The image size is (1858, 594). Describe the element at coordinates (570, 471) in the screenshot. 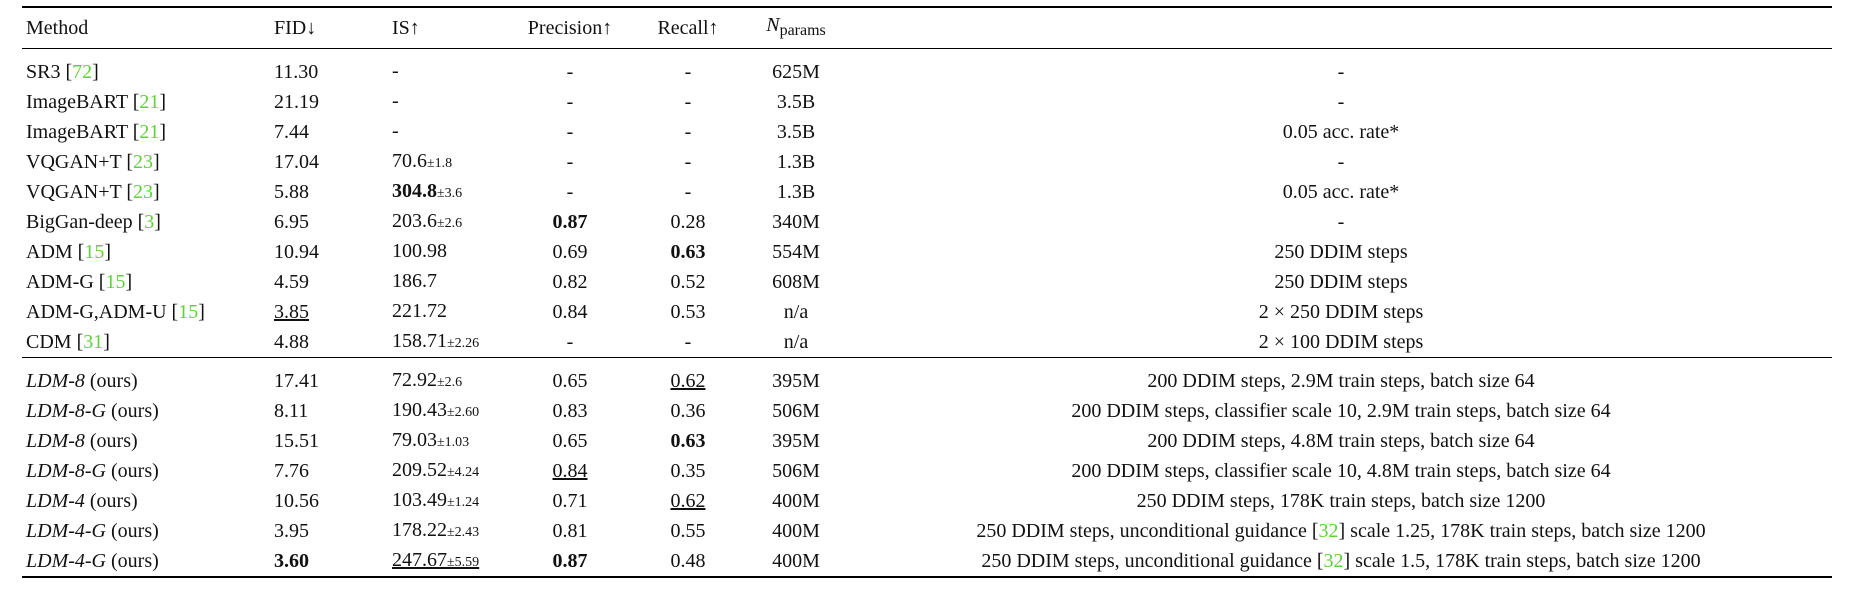

I see `precision-cell: 0.84` at that location.